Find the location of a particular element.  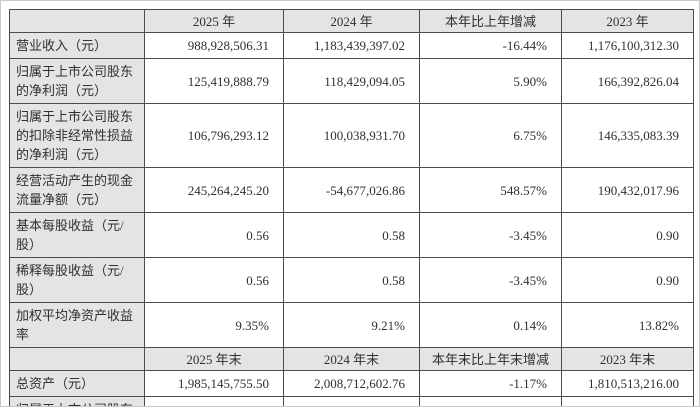

value-2024: 1,330,748,271.90 is located at coordinates (351, 401).